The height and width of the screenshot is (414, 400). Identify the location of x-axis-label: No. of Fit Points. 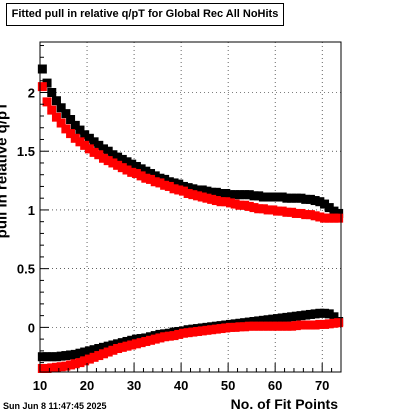
(284, 404).